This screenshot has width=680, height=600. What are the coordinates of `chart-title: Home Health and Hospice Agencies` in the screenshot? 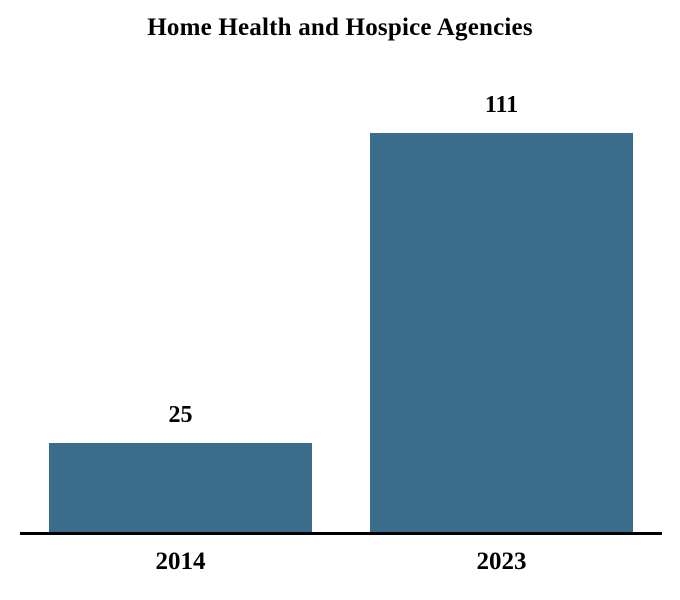 It's located at (340, 27).